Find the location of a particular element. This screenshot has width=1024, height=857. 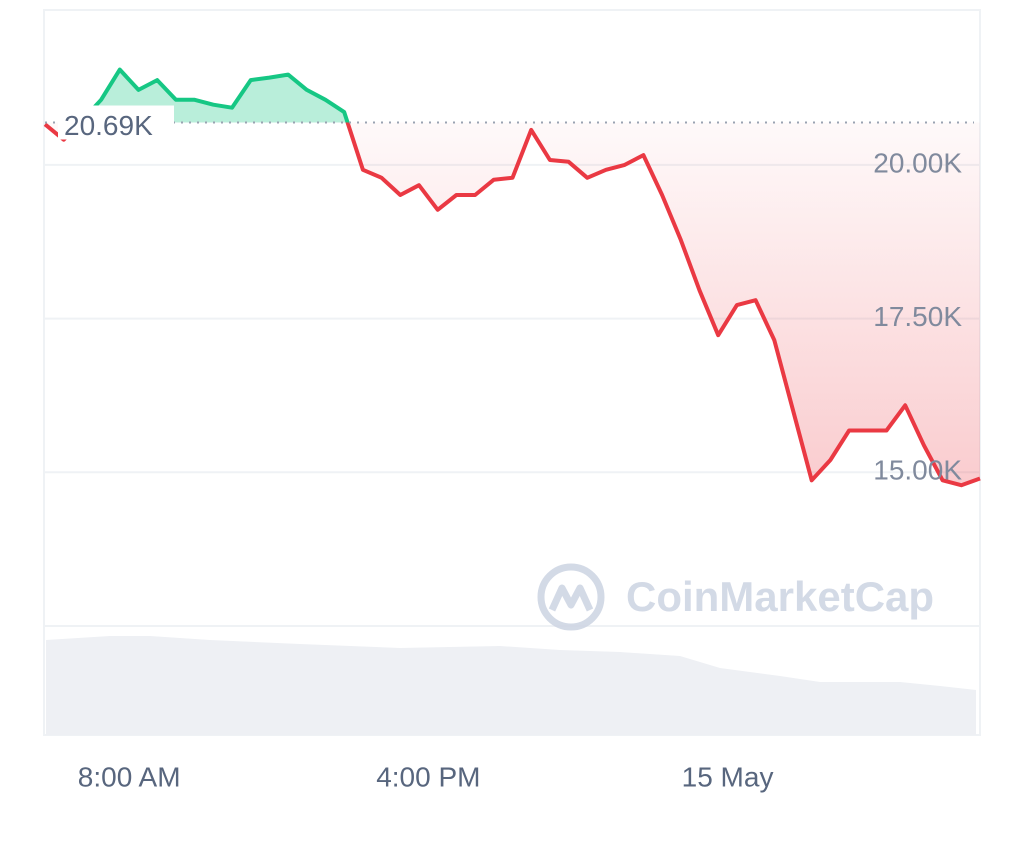

baseline-label-bg is located at coordinates (116, 122).